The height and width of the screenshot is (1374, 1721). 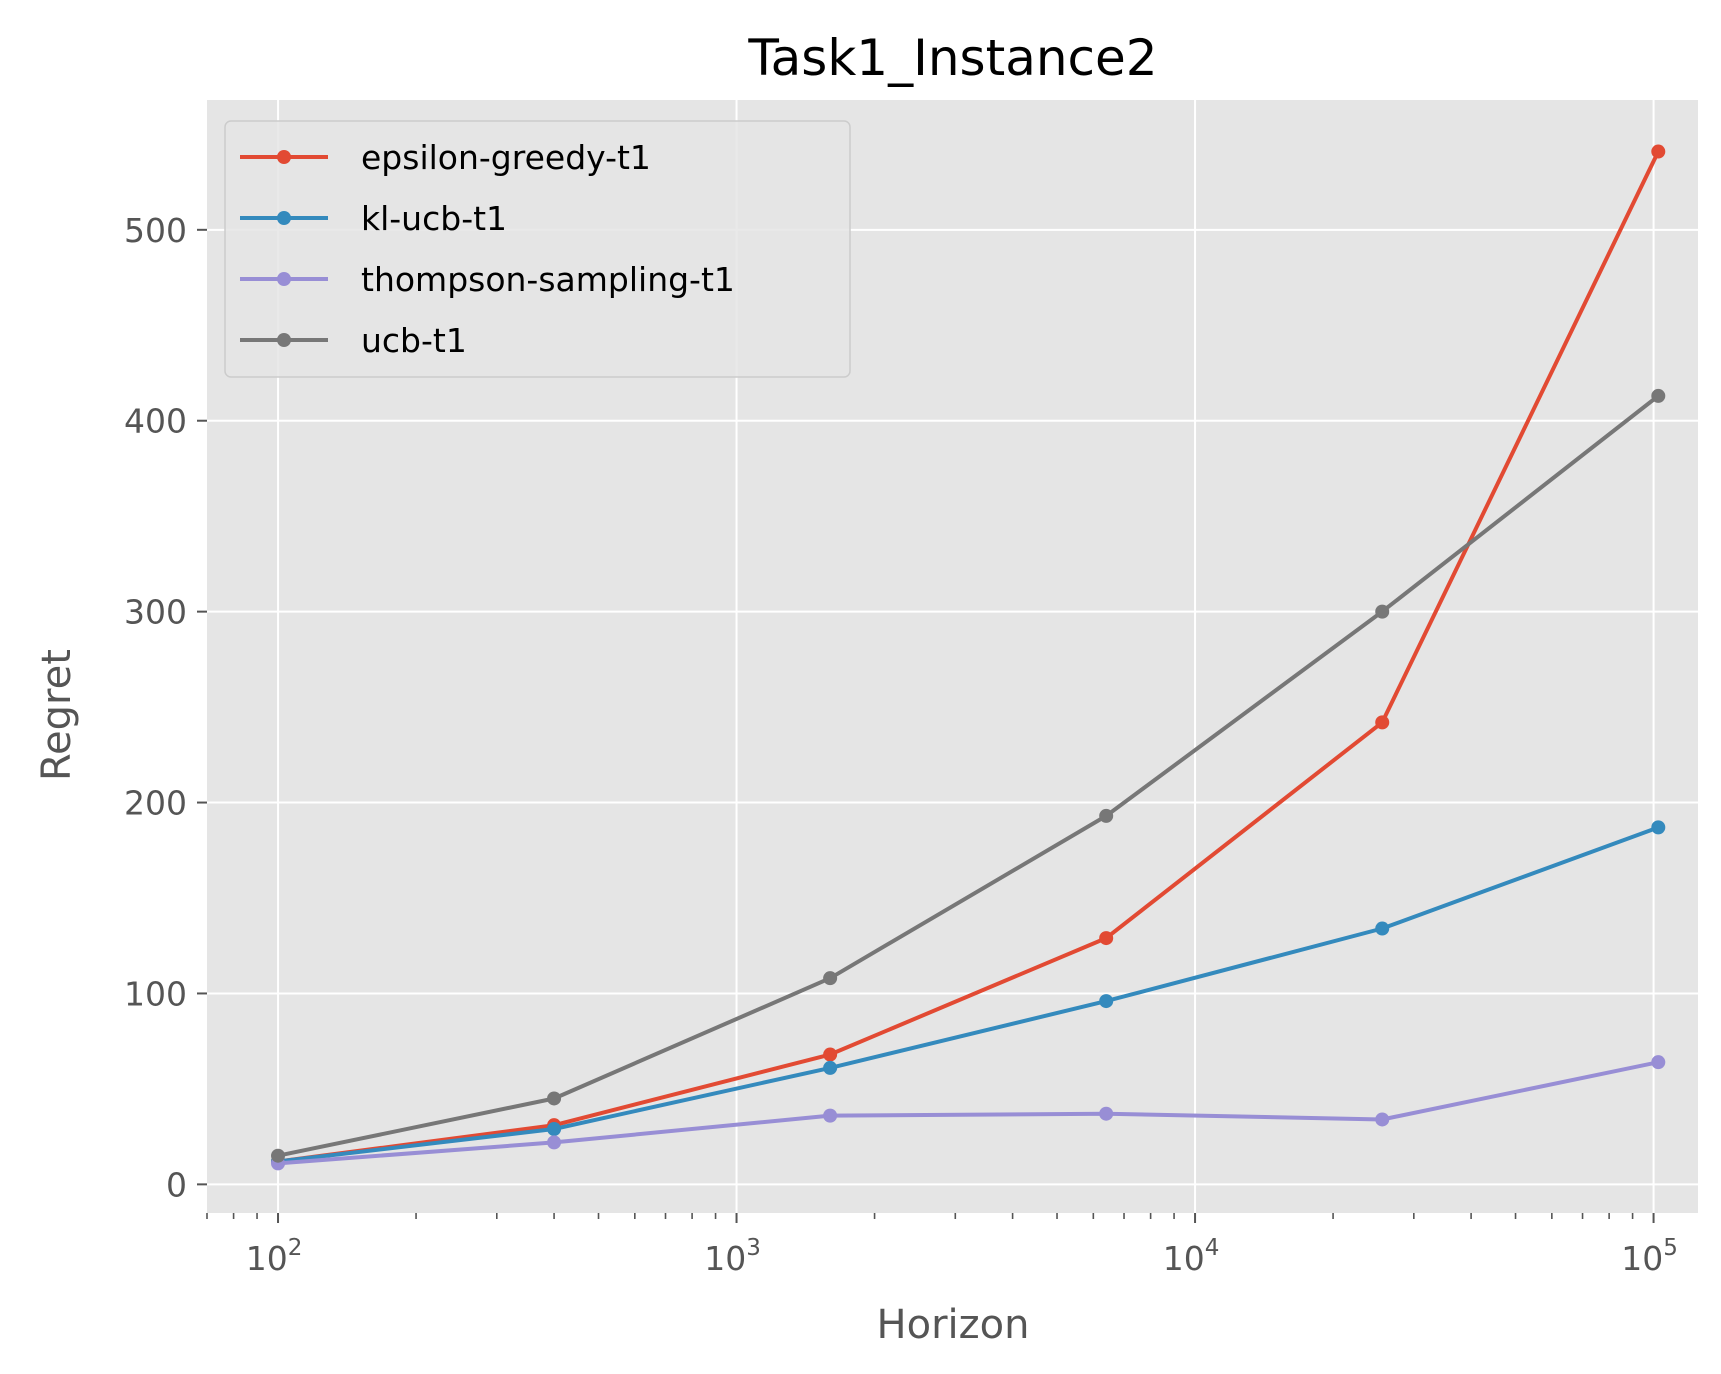 What do you see at coordinates (1649, 1256) in the screenshot?
I see `x-tick-label: 10⁵` at bounding box center [1649, 1256].